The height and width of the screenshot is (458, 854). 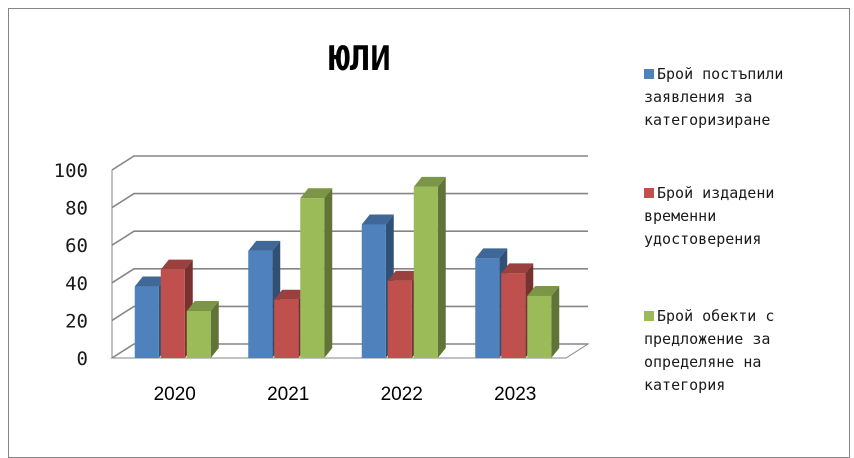 What do you see at coordinates (76, 209) in the screenshot?
I see `y-tick-label: 80` at bounding box center [76, 209].